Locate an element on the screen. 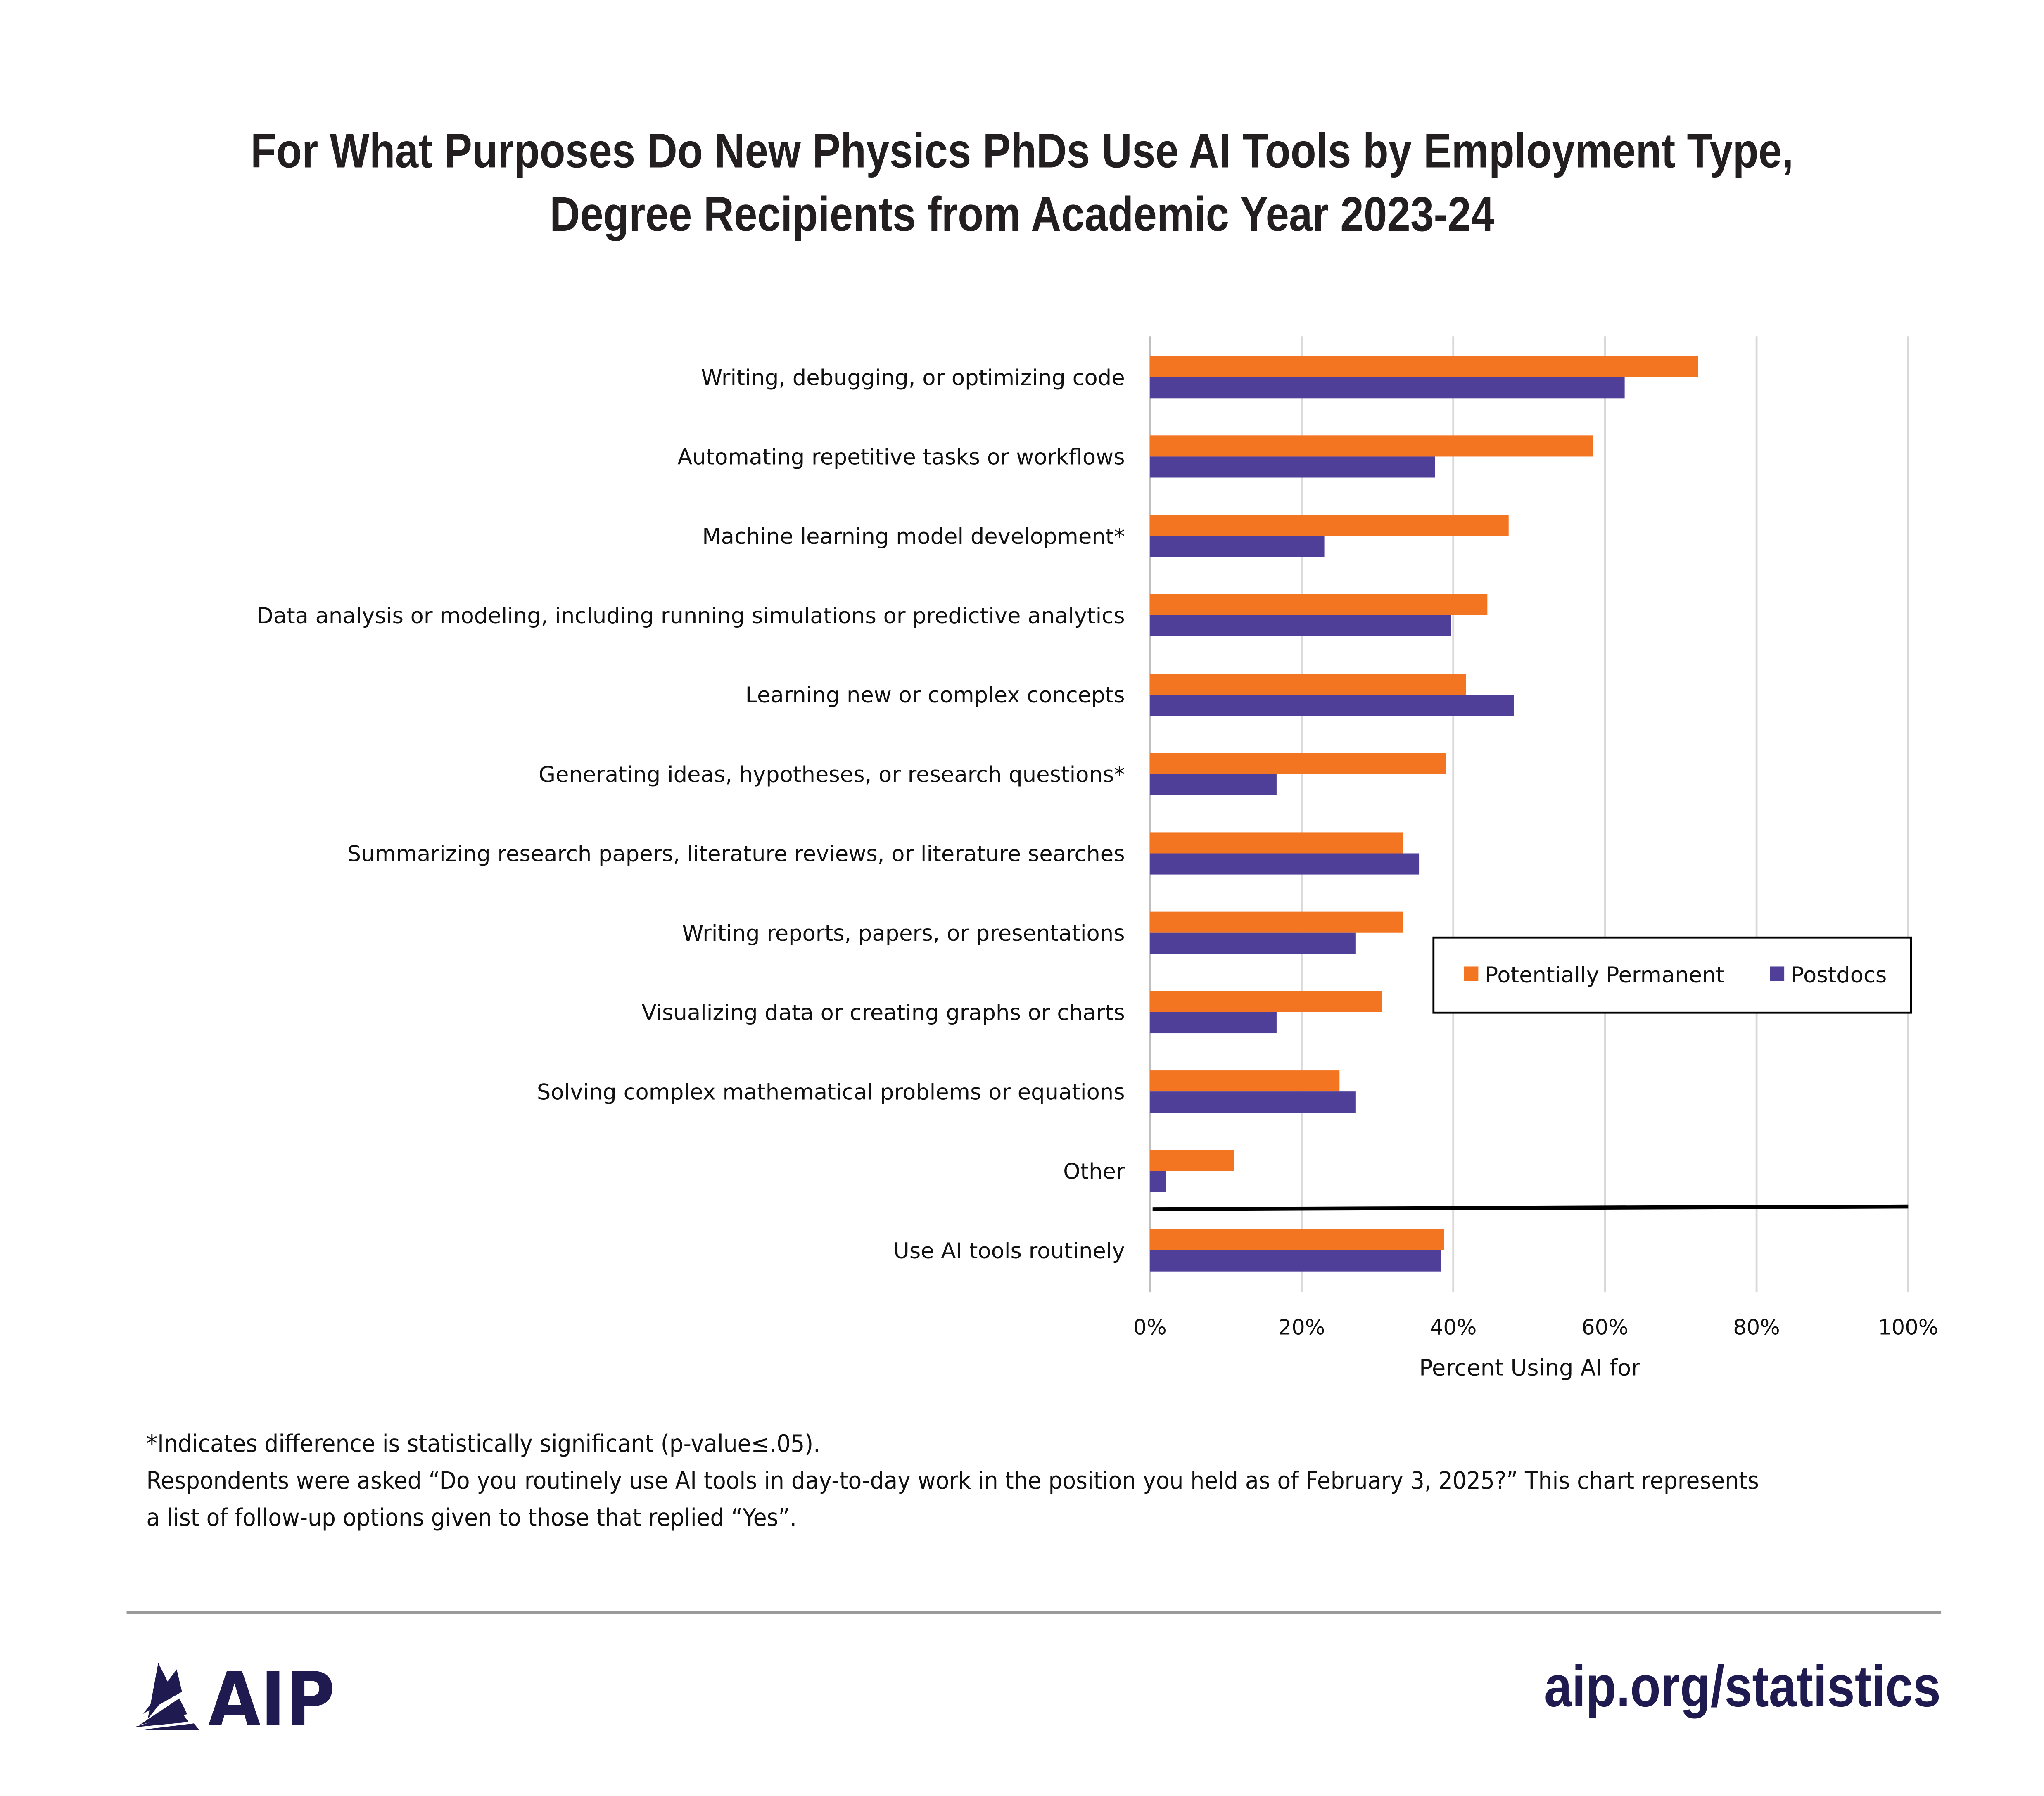 This screenshot has width=2044, height=1796. x-tick-label: 60% is located at coordinates (1605, 1327).